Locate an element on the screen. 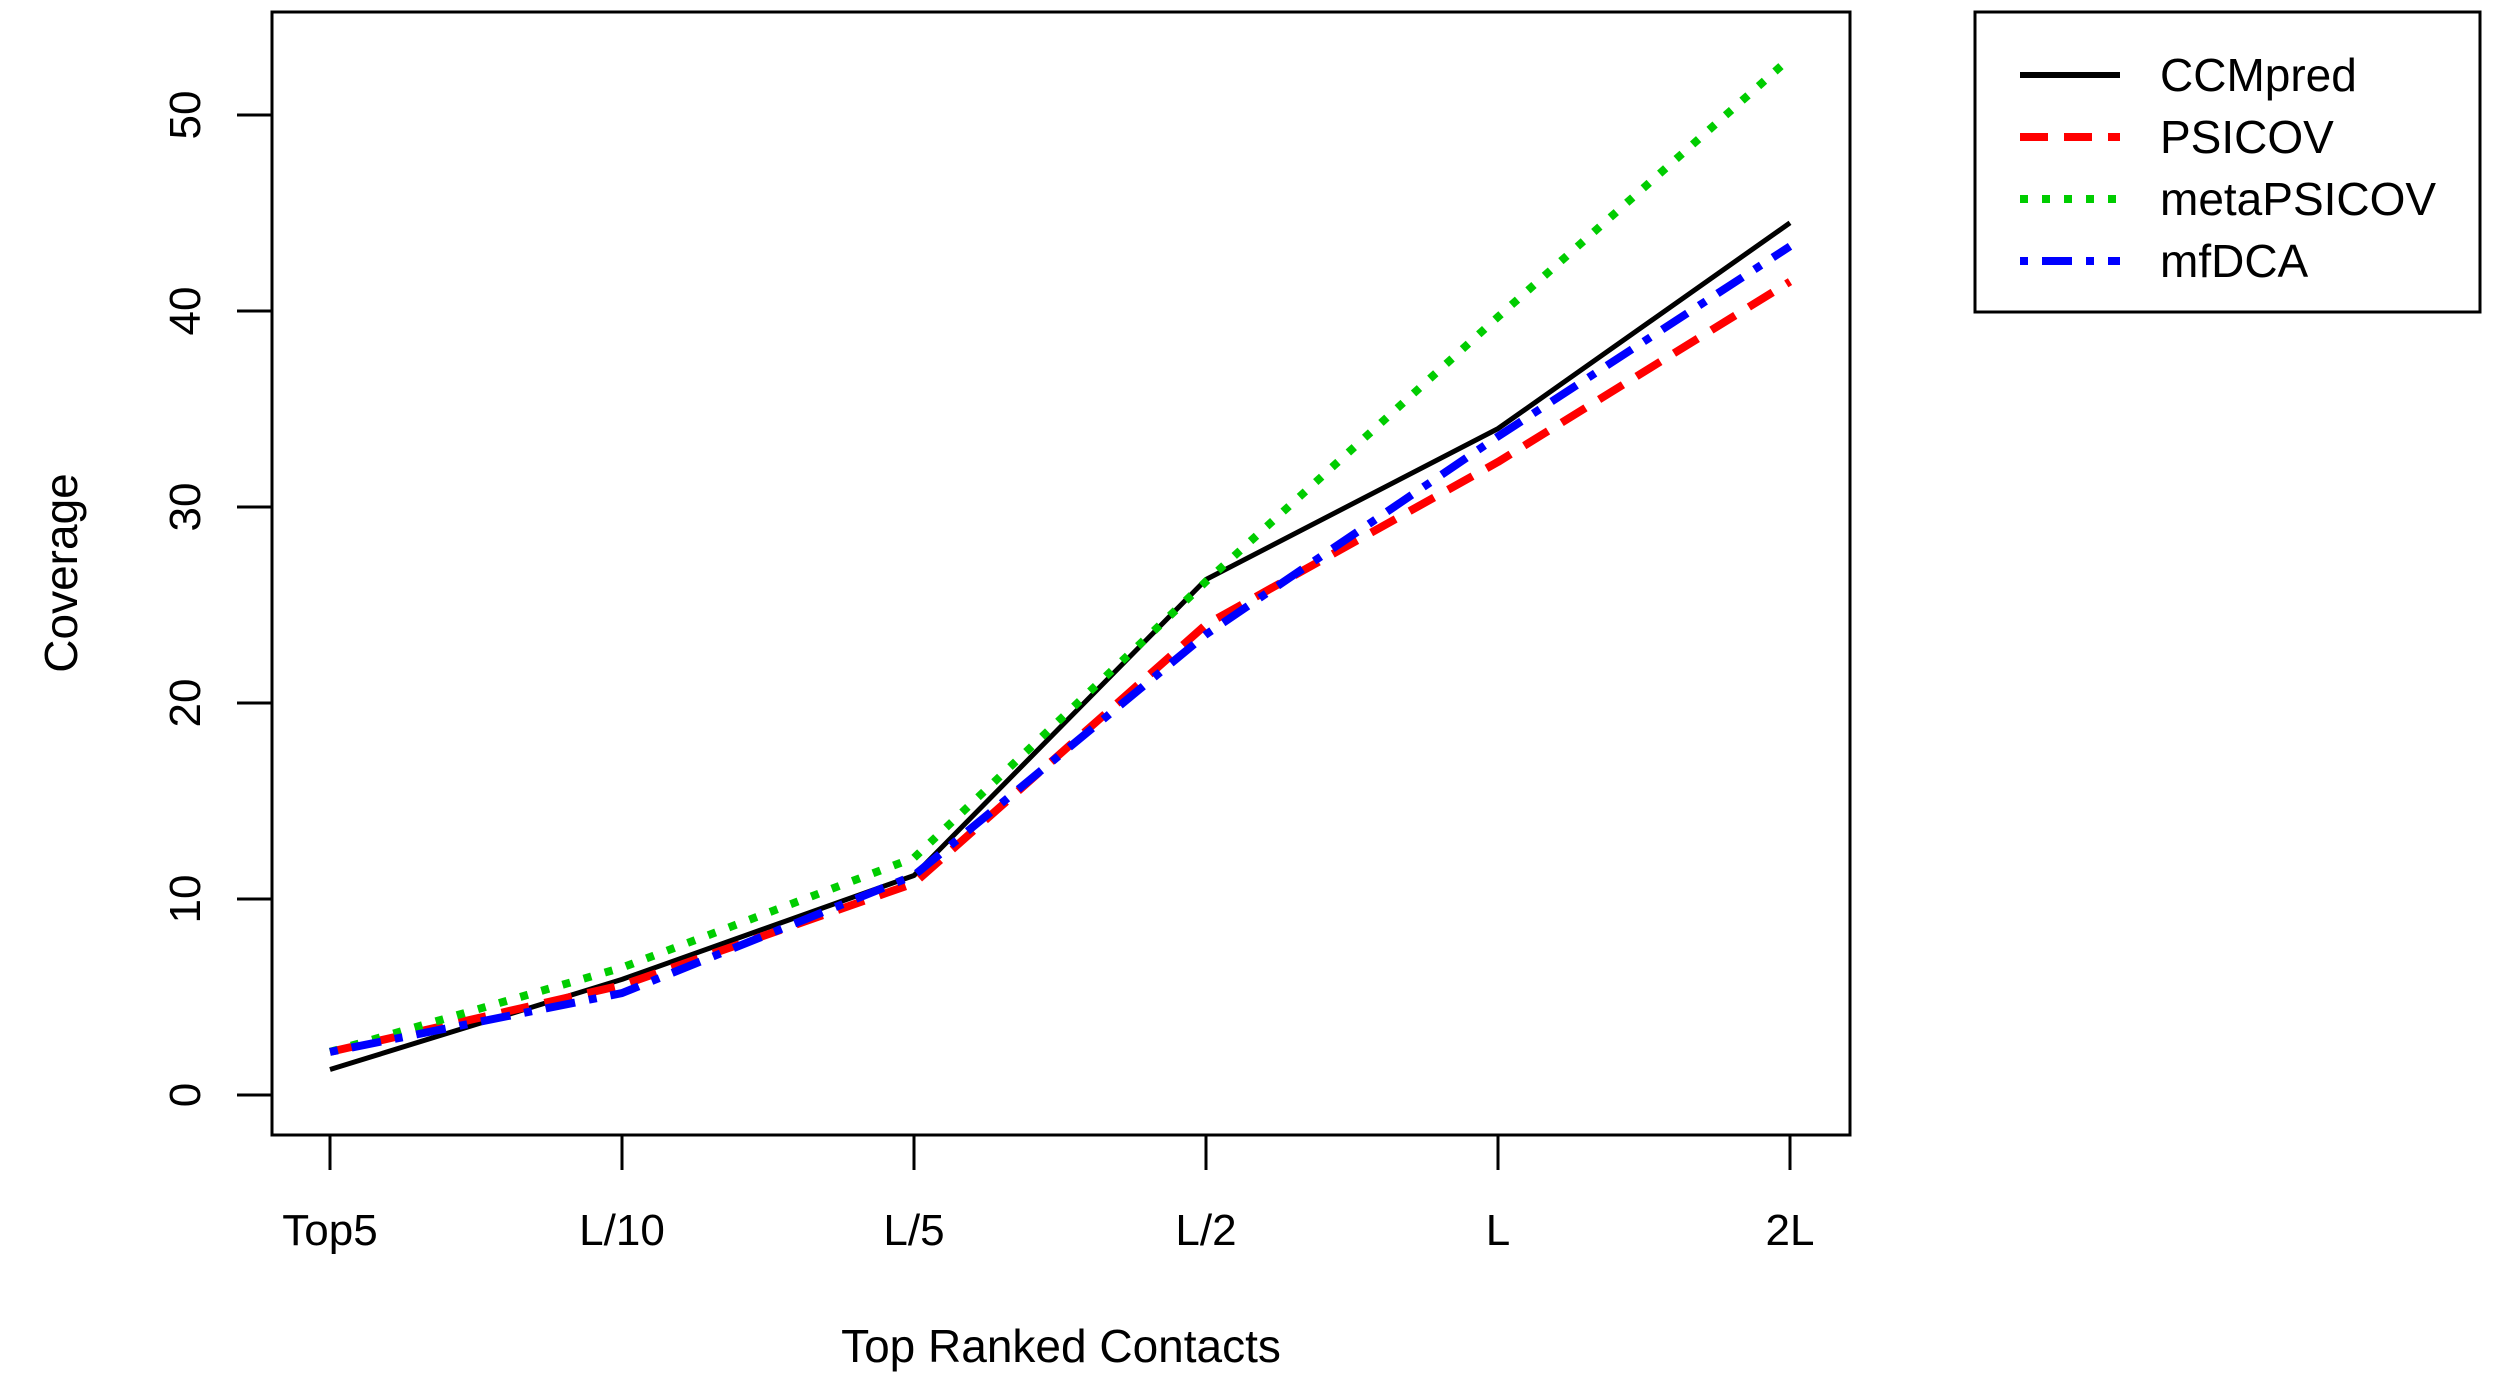 The image size is (2500, 1400). x-tick-label: L/2 is located at coordinates (1205, 1230).